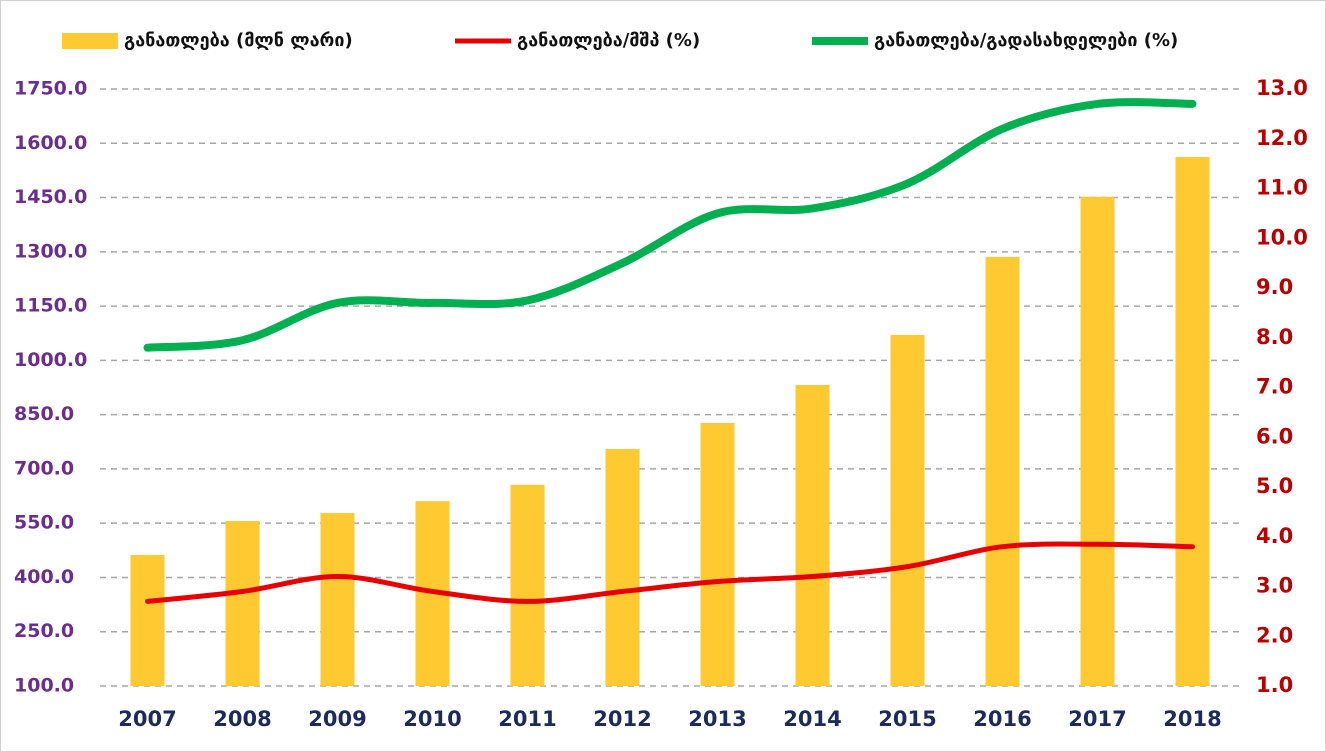 The height and width of the screenshot is (752, 1326). Describe the element at coordinates (1274, 337) in the screenshot. I see `y2-tick-label: 8.0` at that location.